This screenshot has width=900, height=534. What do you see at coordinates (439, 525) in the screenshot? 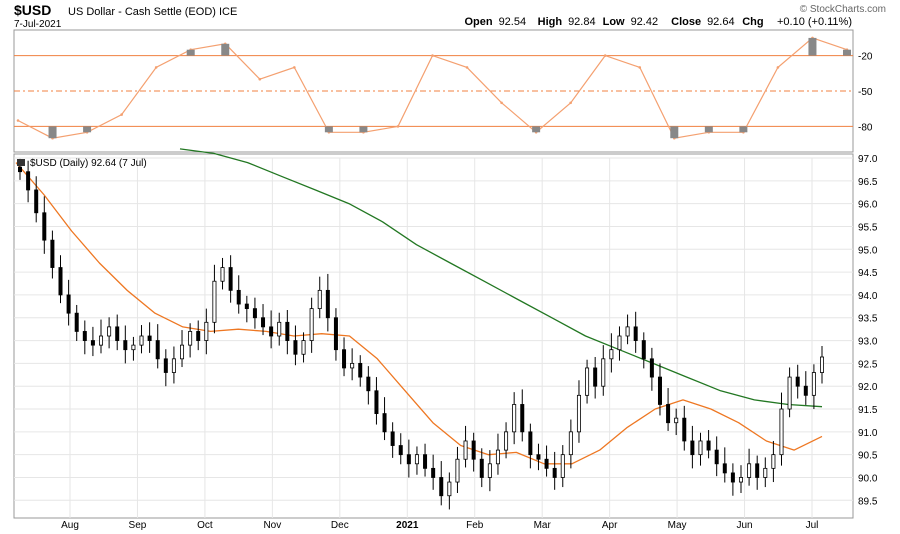
I see `time-axis: Aug Sep Oct Nov Dec 2021 Feb Mar Apr May Jun Jul` at bounding box center [439, 525].